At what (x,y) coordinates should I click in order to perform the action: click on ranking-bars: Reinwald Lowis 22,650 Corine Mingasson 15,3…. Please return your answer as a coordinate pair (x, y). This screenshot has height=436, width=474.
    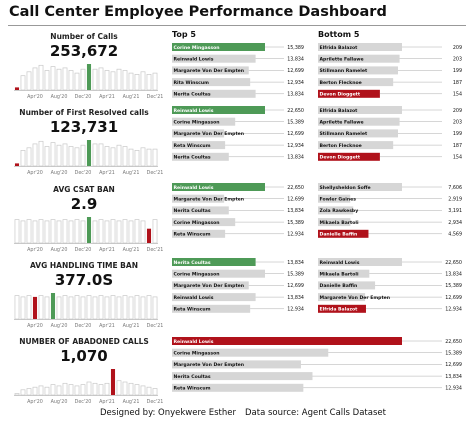
    Looking at the image, I should click on (317, 133).